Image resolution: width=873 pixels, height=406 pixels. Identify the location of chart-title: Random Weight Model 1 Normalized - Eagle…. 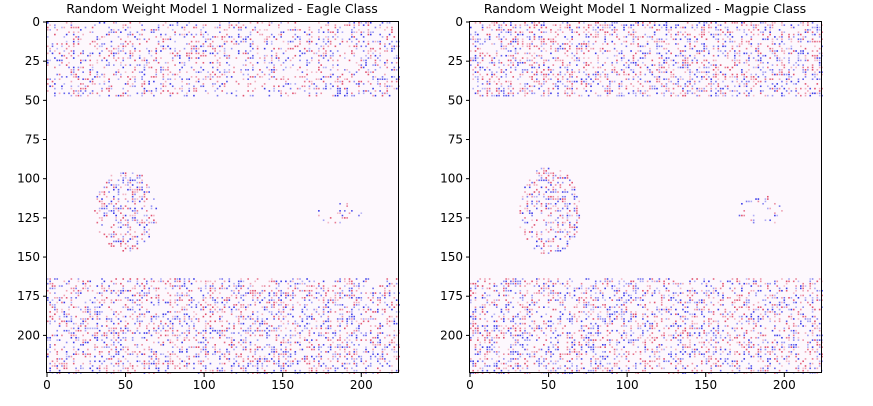
(222, 8).